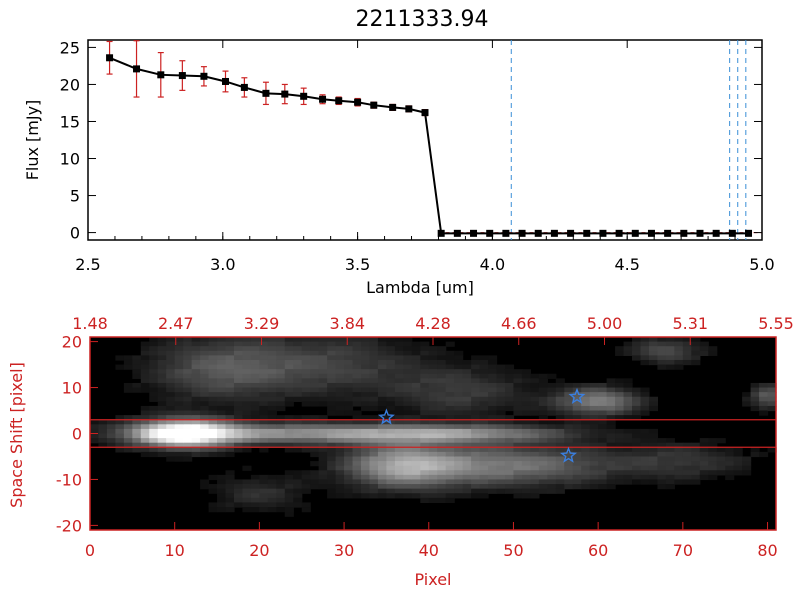 The image size is (800, 600). Describe the element at coordinates (32, 140) in the screenshot. I see `y-axis-label: Flux [mJy]` at that location.